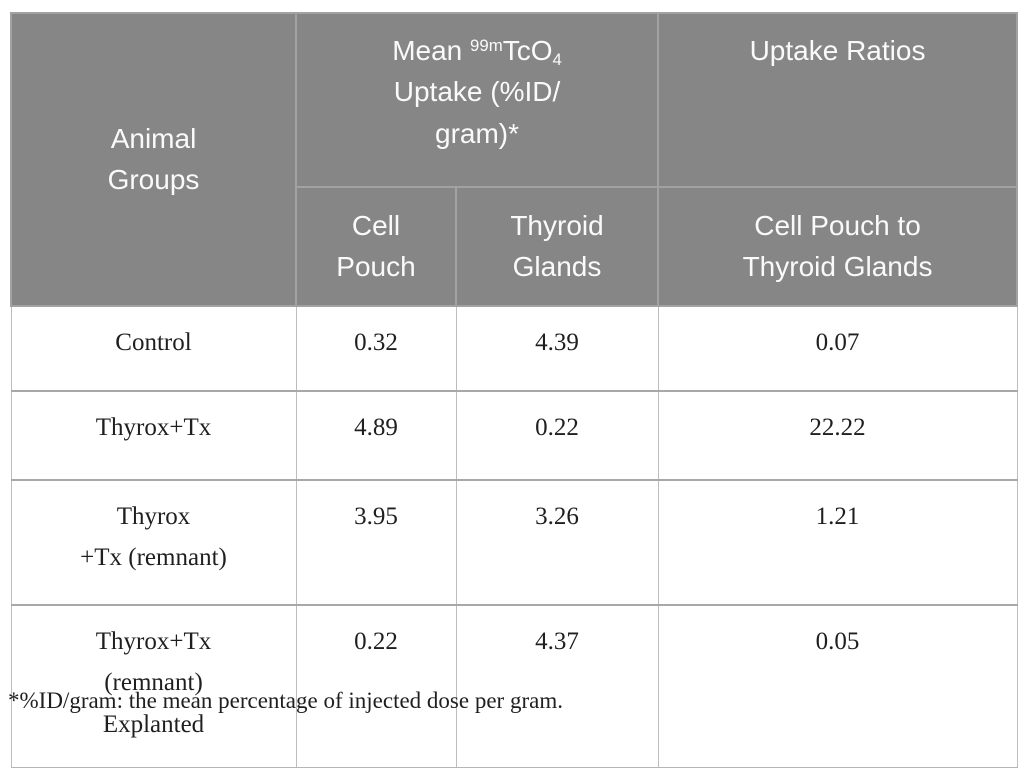 This screenshot has width=1026, height=768. I want to click on compound-subscript: 4, so click(557, 59).